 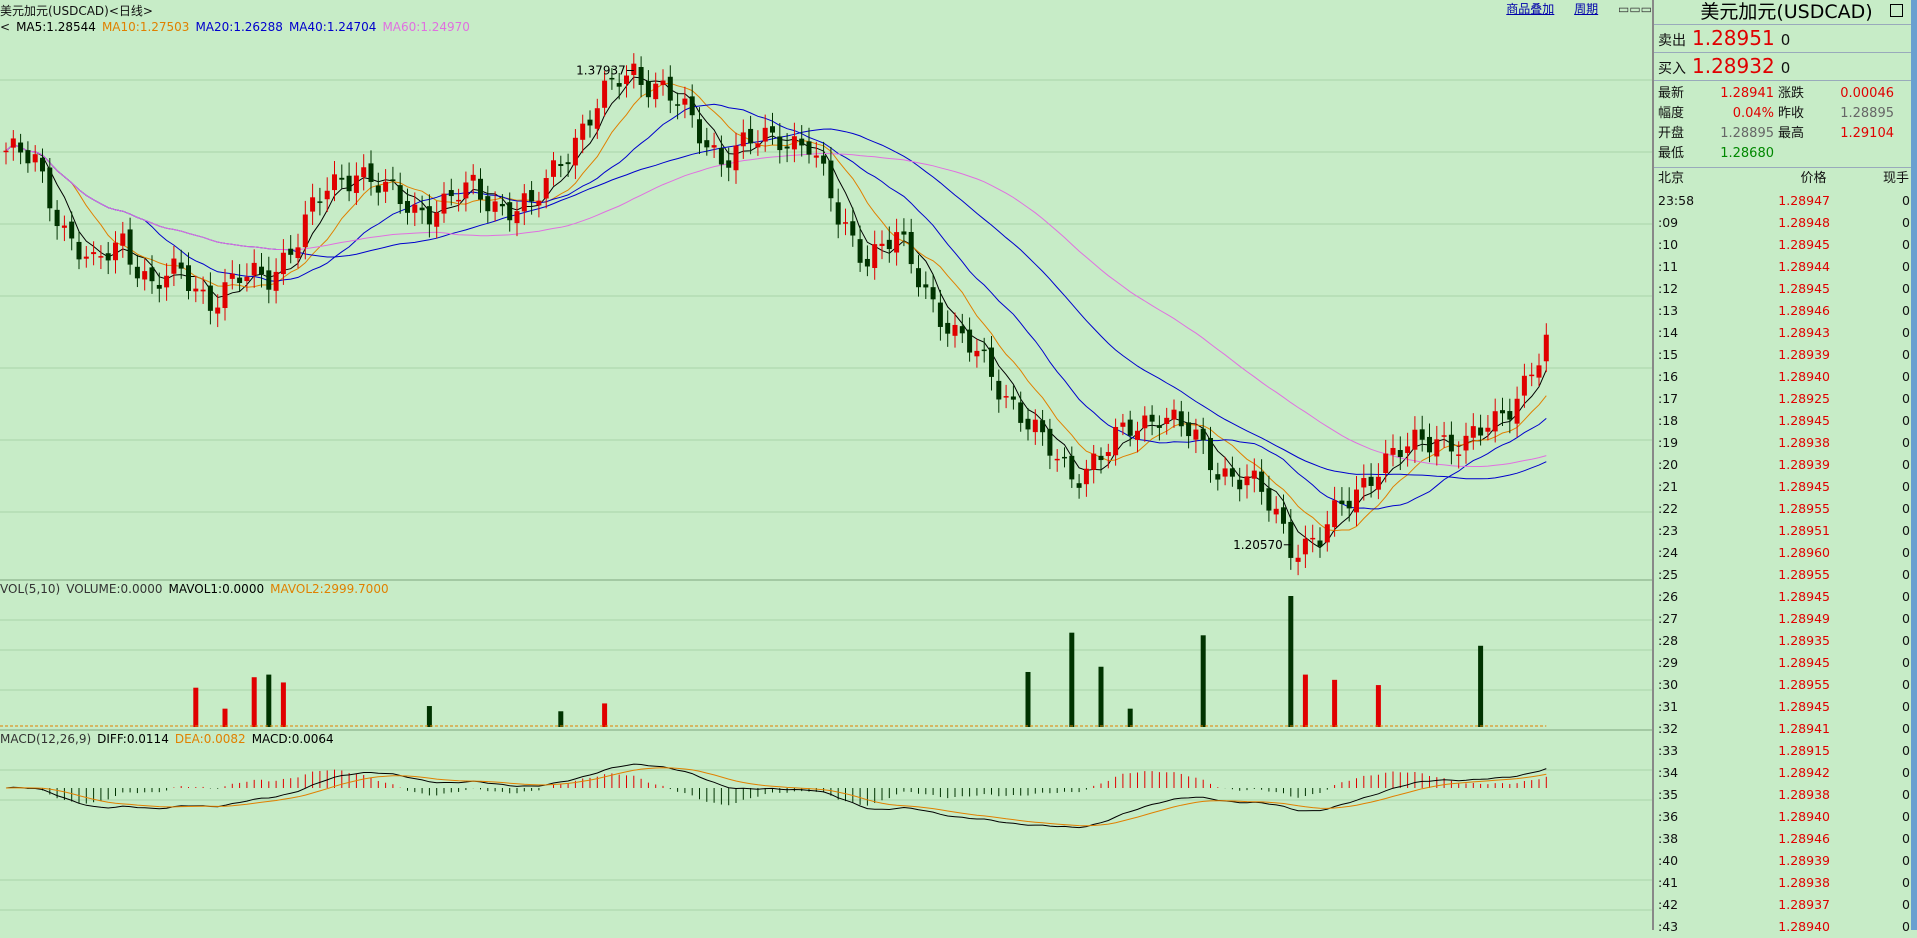 I want to click on stat-label: 最低, so click(x=1671, y=153).